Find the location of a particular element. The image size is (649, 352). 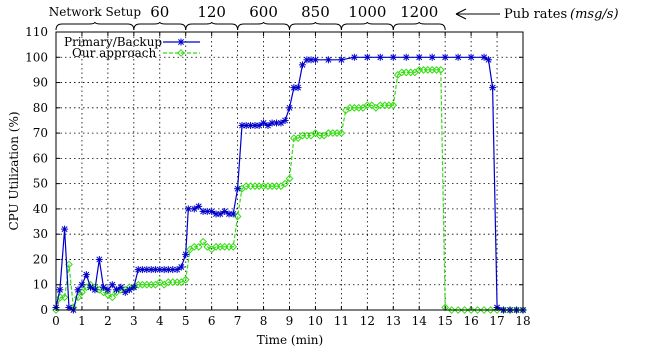

pub-rates-label: Pub rates is located at coordinates (535, 14).